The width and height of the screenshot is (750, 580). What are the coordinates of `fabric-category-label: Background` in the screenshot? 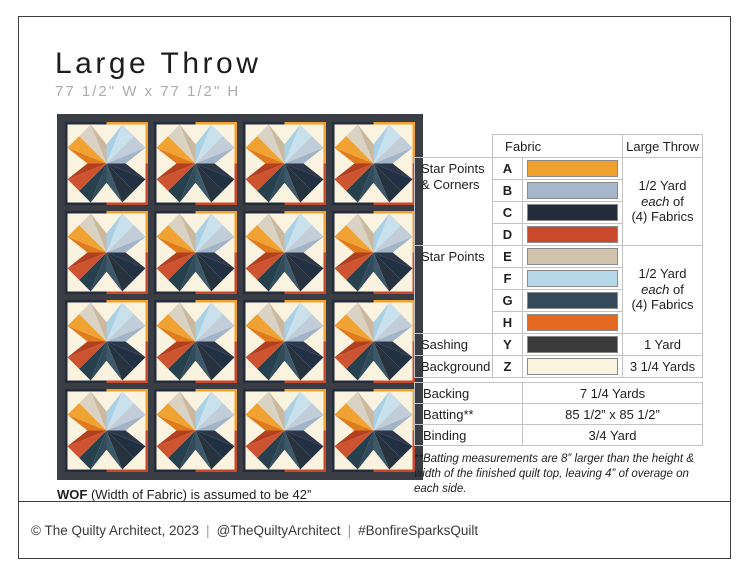 It's located at (453, 366).